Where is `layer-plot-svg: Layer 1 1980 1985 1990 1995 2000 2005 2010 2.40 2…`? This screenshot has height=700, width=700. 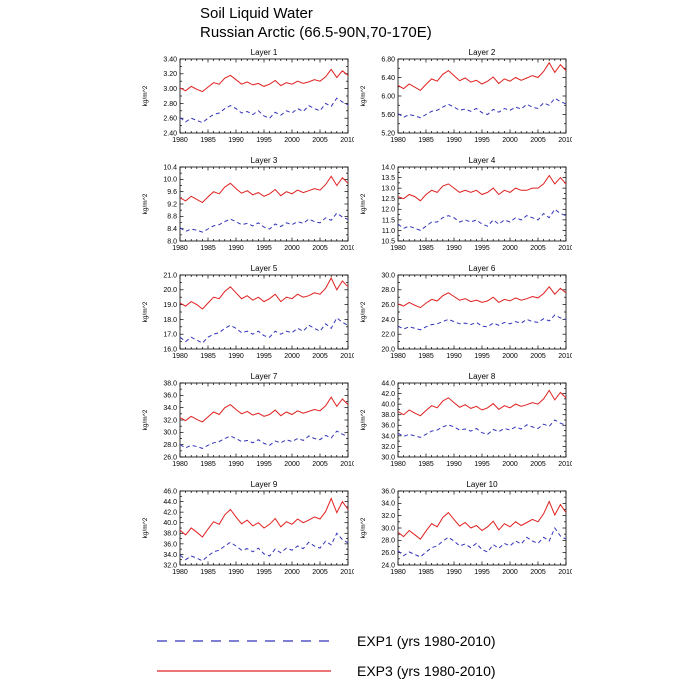
layer-plot-svg: Layer 1 1980 1985 1990 1995 2000 2005 2010 2.40 2… is located at coordinates (249, 96).